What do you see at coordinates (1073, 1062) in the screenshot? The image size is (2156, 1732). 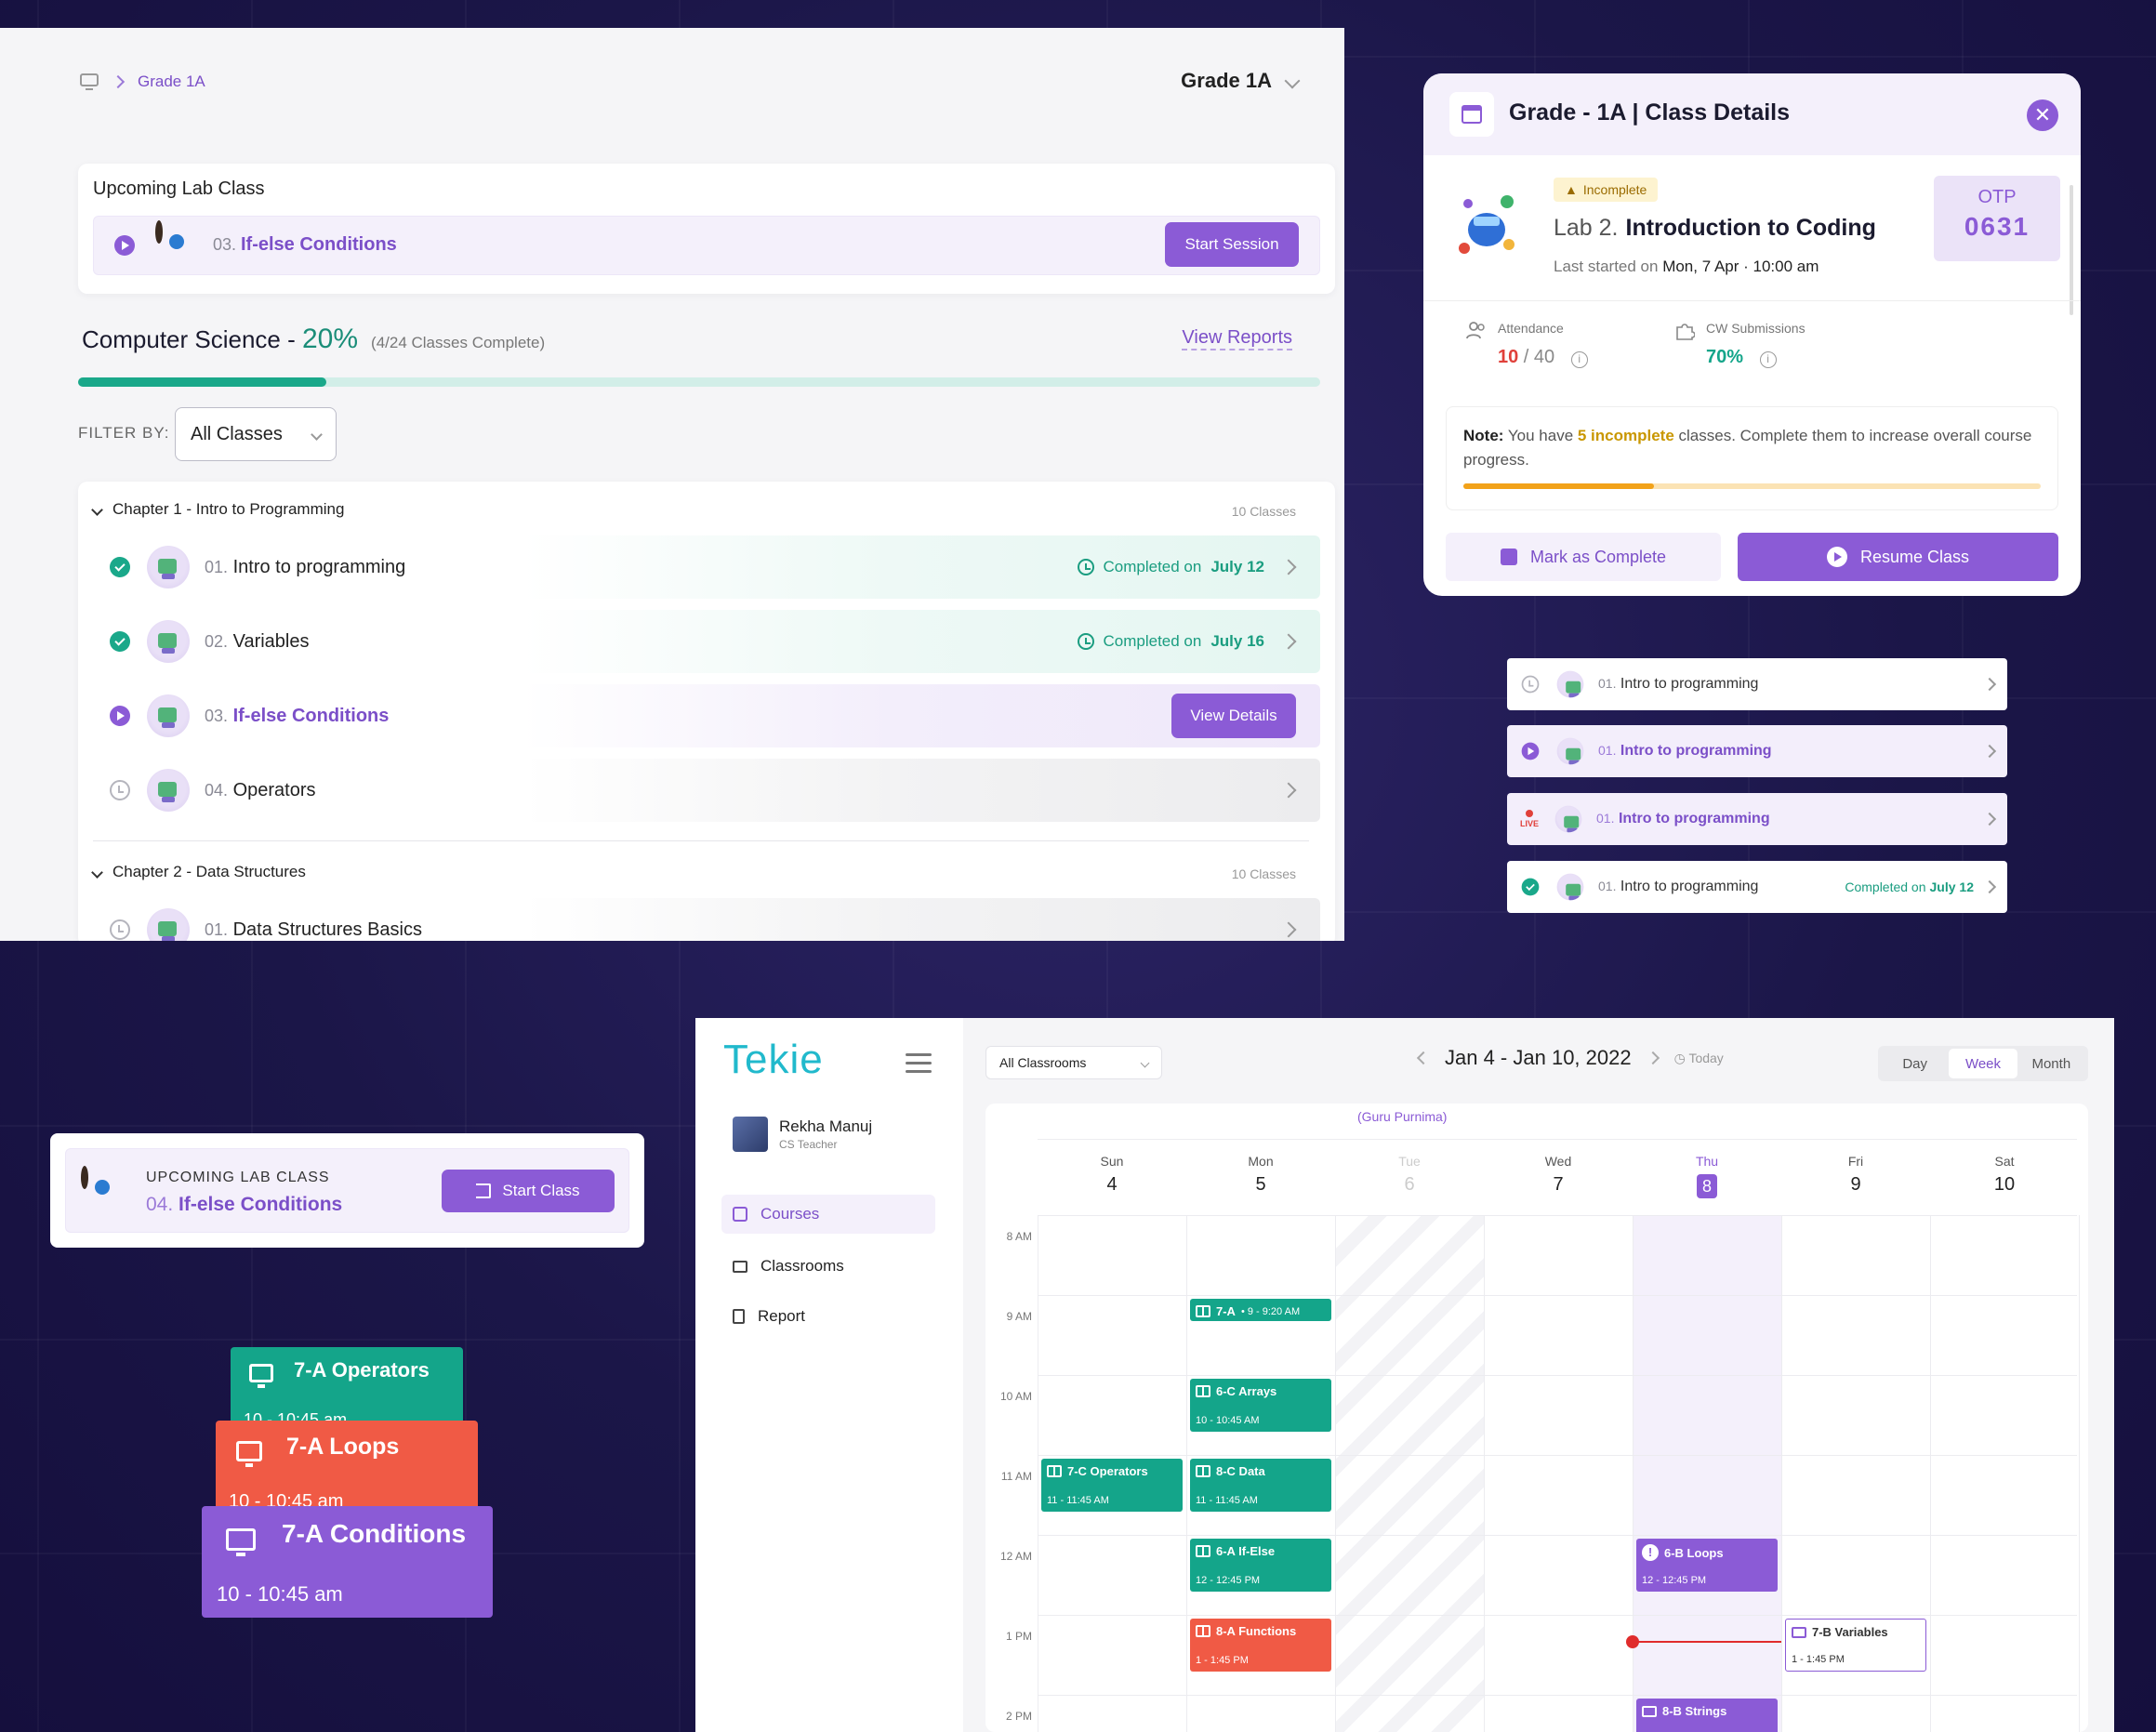 I see `classroom-filter: All Classrooms` at bounding box center [1073, 1062].